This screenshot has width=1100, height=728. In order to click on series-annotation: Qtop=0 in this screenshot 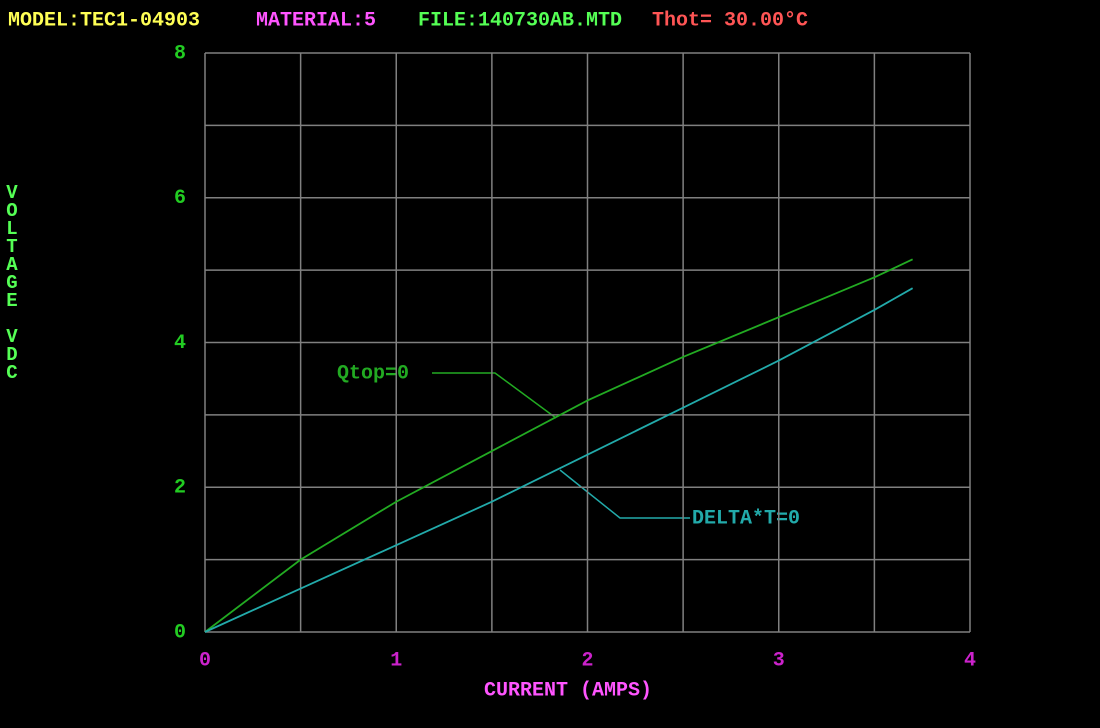, I will do `click(373, 373)`.